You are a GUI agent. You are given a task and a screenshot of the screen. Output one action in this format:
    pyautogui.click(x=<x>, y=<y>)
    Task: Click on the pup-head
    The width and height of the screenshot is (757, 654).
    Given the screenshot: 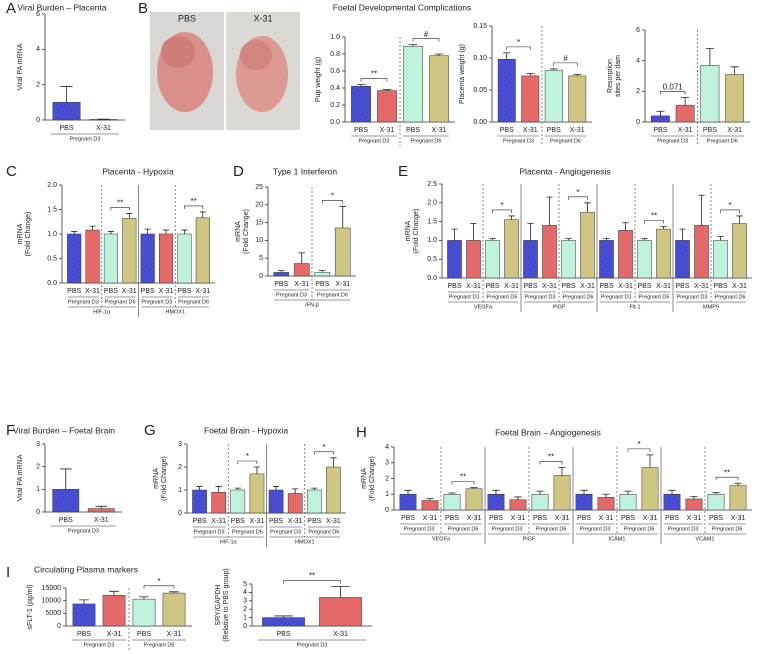 What is the action you would take?
    pyautogui.click(x=178, y=52)
    